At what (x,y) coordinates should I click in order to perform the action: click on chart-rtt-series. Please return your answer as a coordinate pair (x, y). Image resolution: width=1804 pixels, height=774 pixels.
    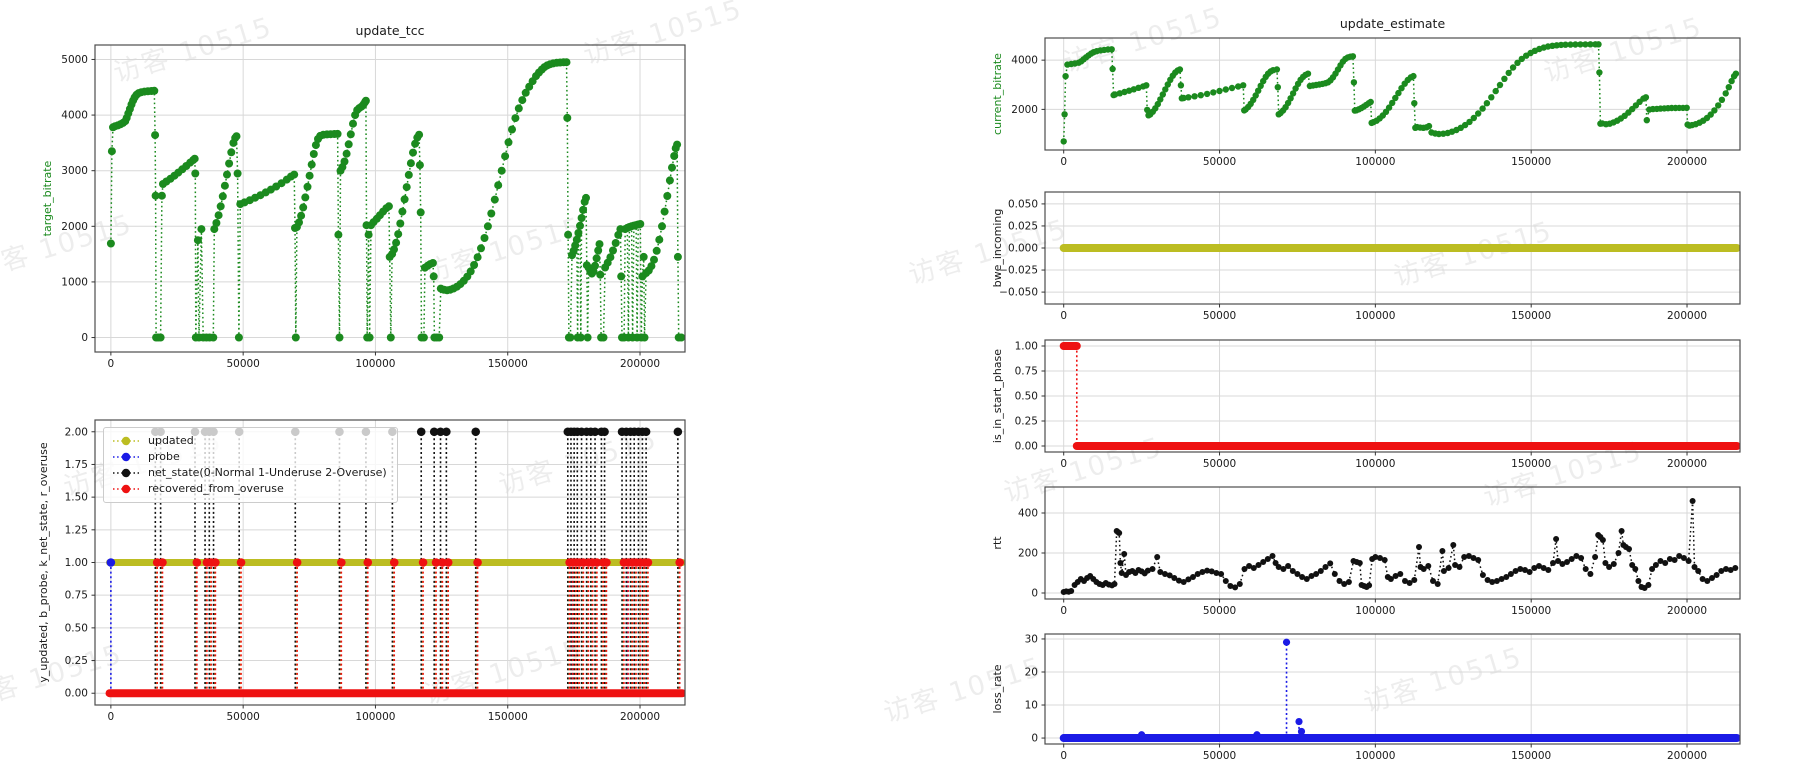
    Looking at the image, I should click on (1399, 546).